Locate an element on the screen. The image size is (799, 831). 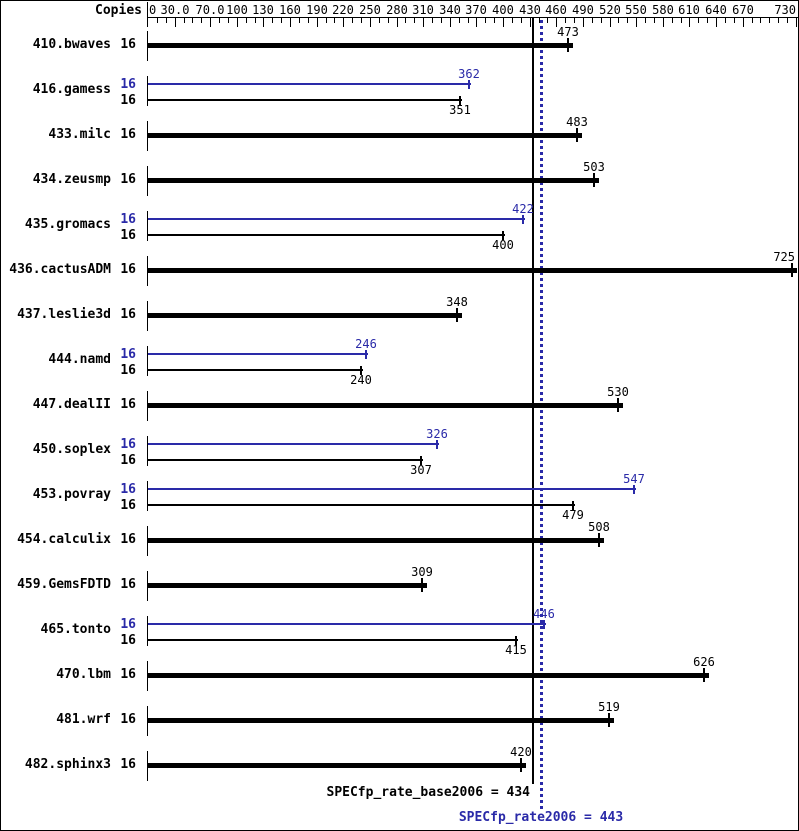
x-axis-label: 100 is located at coordinates (237, 10).